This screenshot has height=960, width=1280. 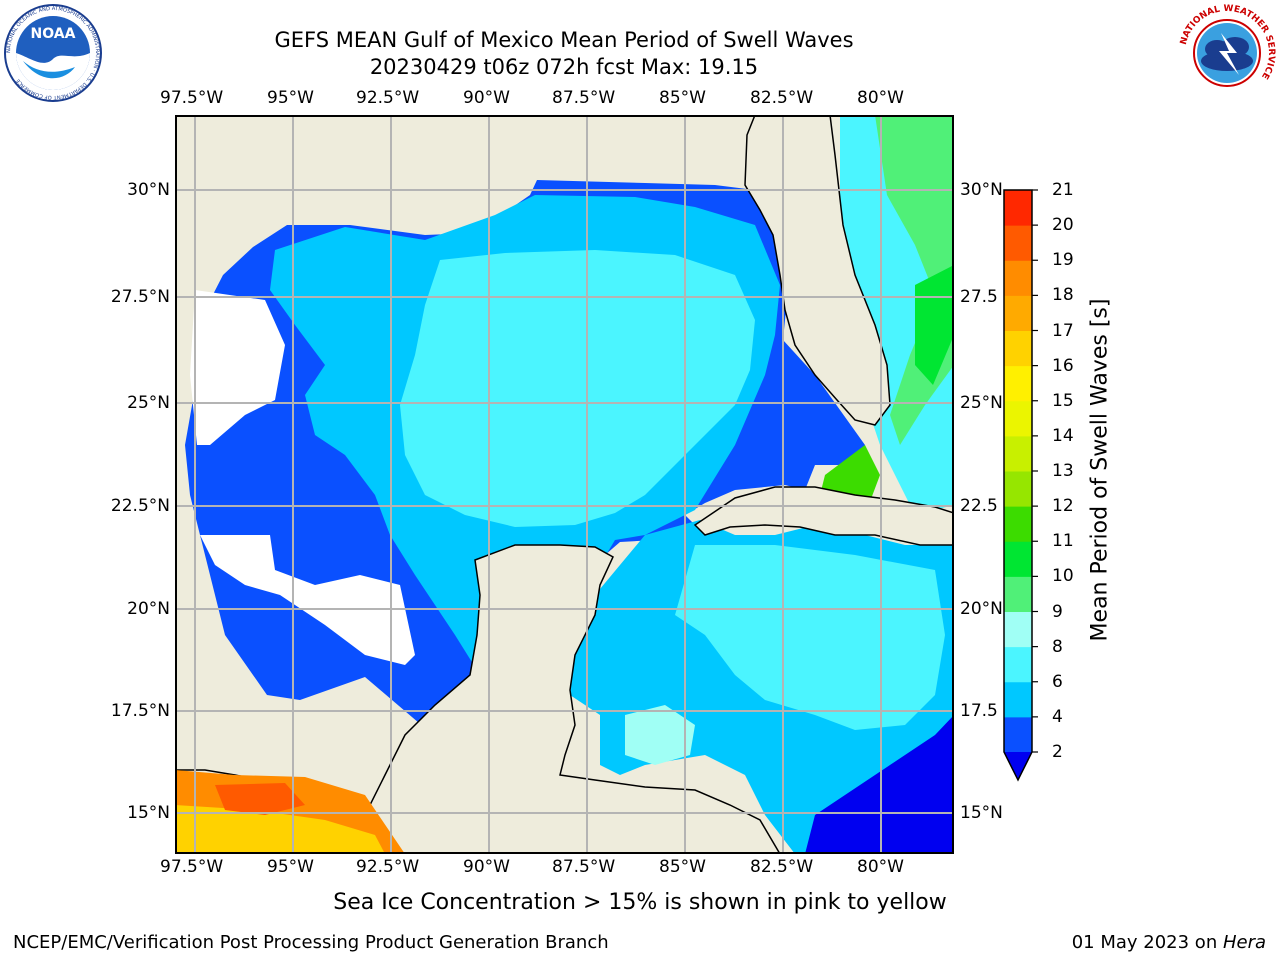 I want to click on colorbar-ticks, so click(x=1035, y=471).